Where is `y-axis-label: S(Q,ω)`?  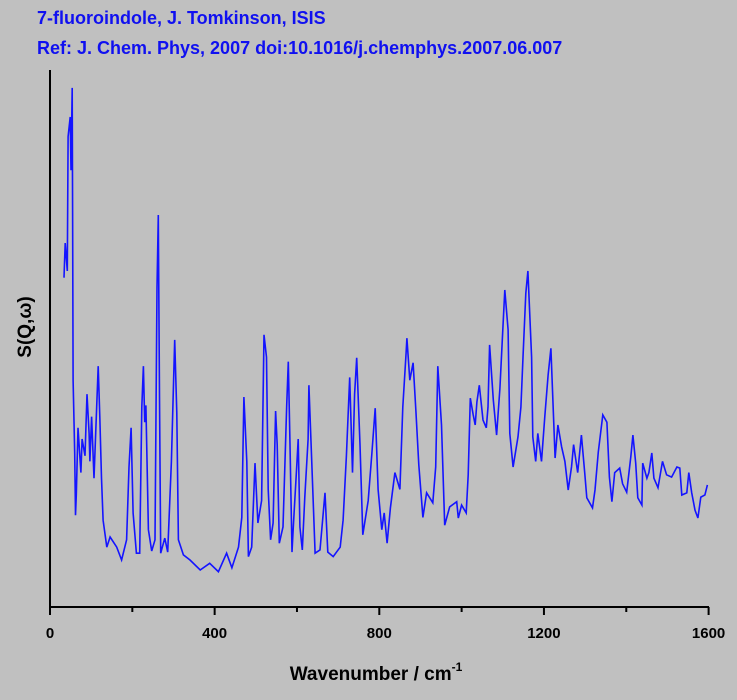 y-axis-label: S(Q,ω) is located at coordinates (25, 326).